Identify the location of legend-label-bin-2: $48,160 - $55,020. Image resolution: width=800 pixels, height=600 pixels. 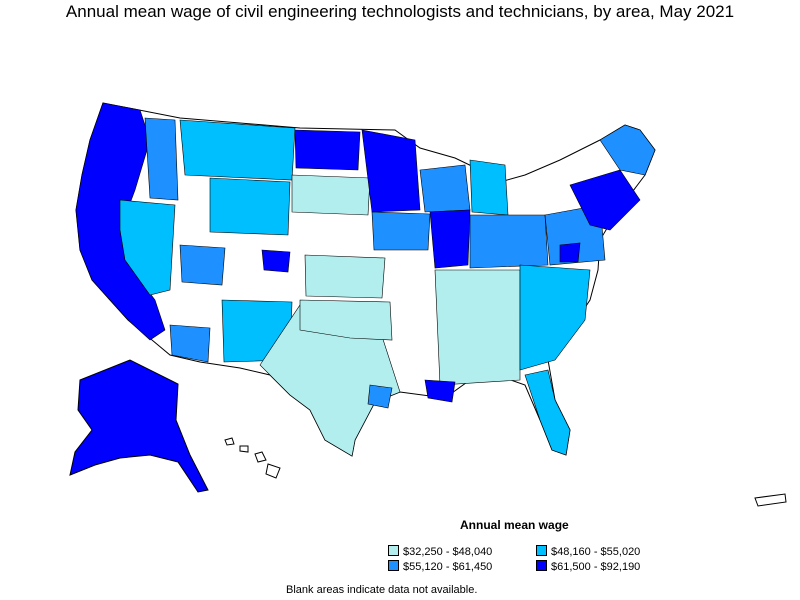
(596, 552).